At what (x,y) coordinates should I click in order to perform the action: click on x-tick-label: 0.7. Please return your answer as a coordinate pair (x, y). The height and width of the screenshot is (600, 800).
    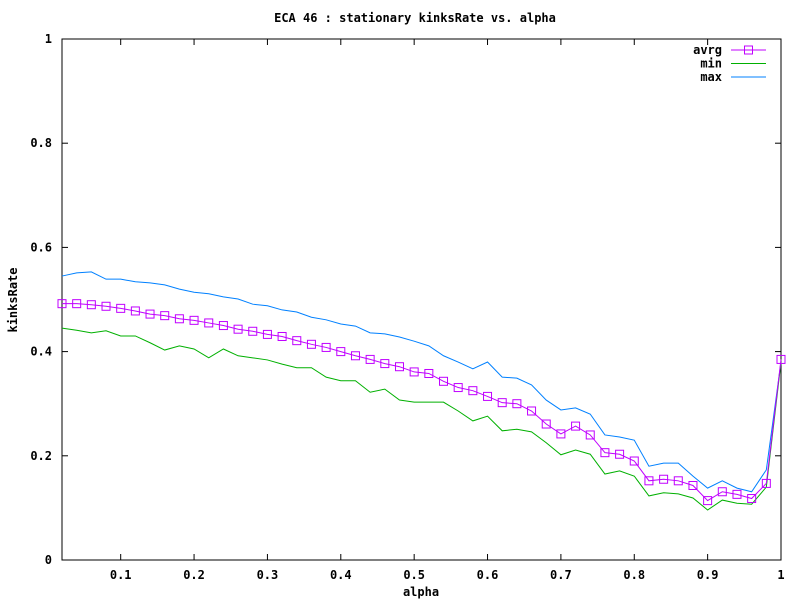
    Looking at the image, I should click on (561, 575).